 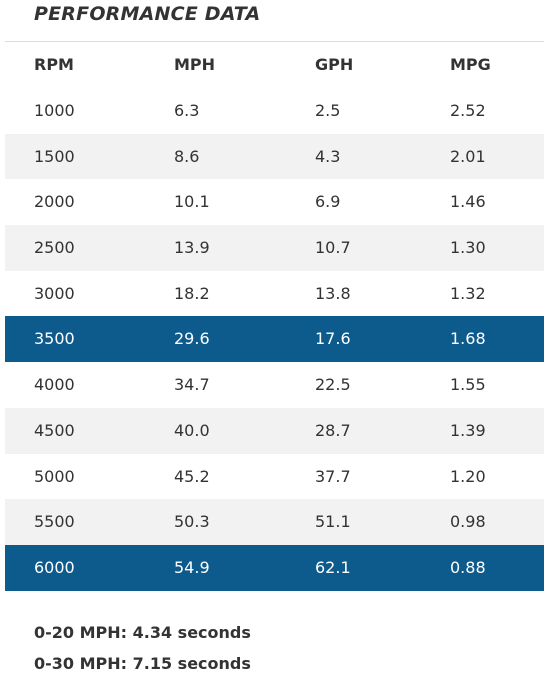 I want to click on table-cell: 0.98, so click(x=468, y=522).